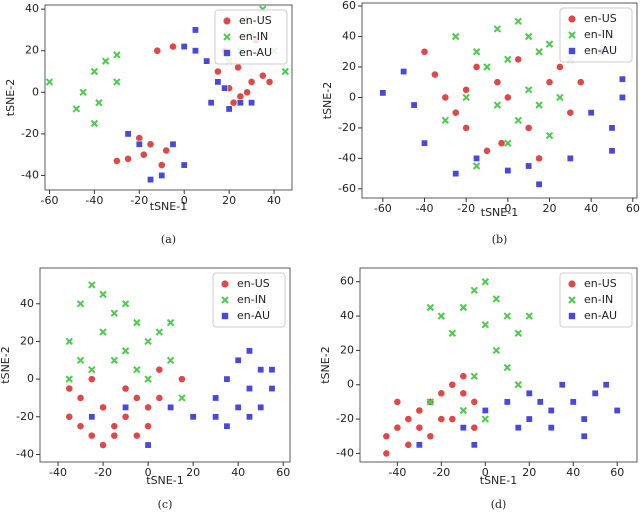 Image resolution: width=640 pixels, height=513 pixels. I want to click on x-tick-label: 20, so click(550, 208).